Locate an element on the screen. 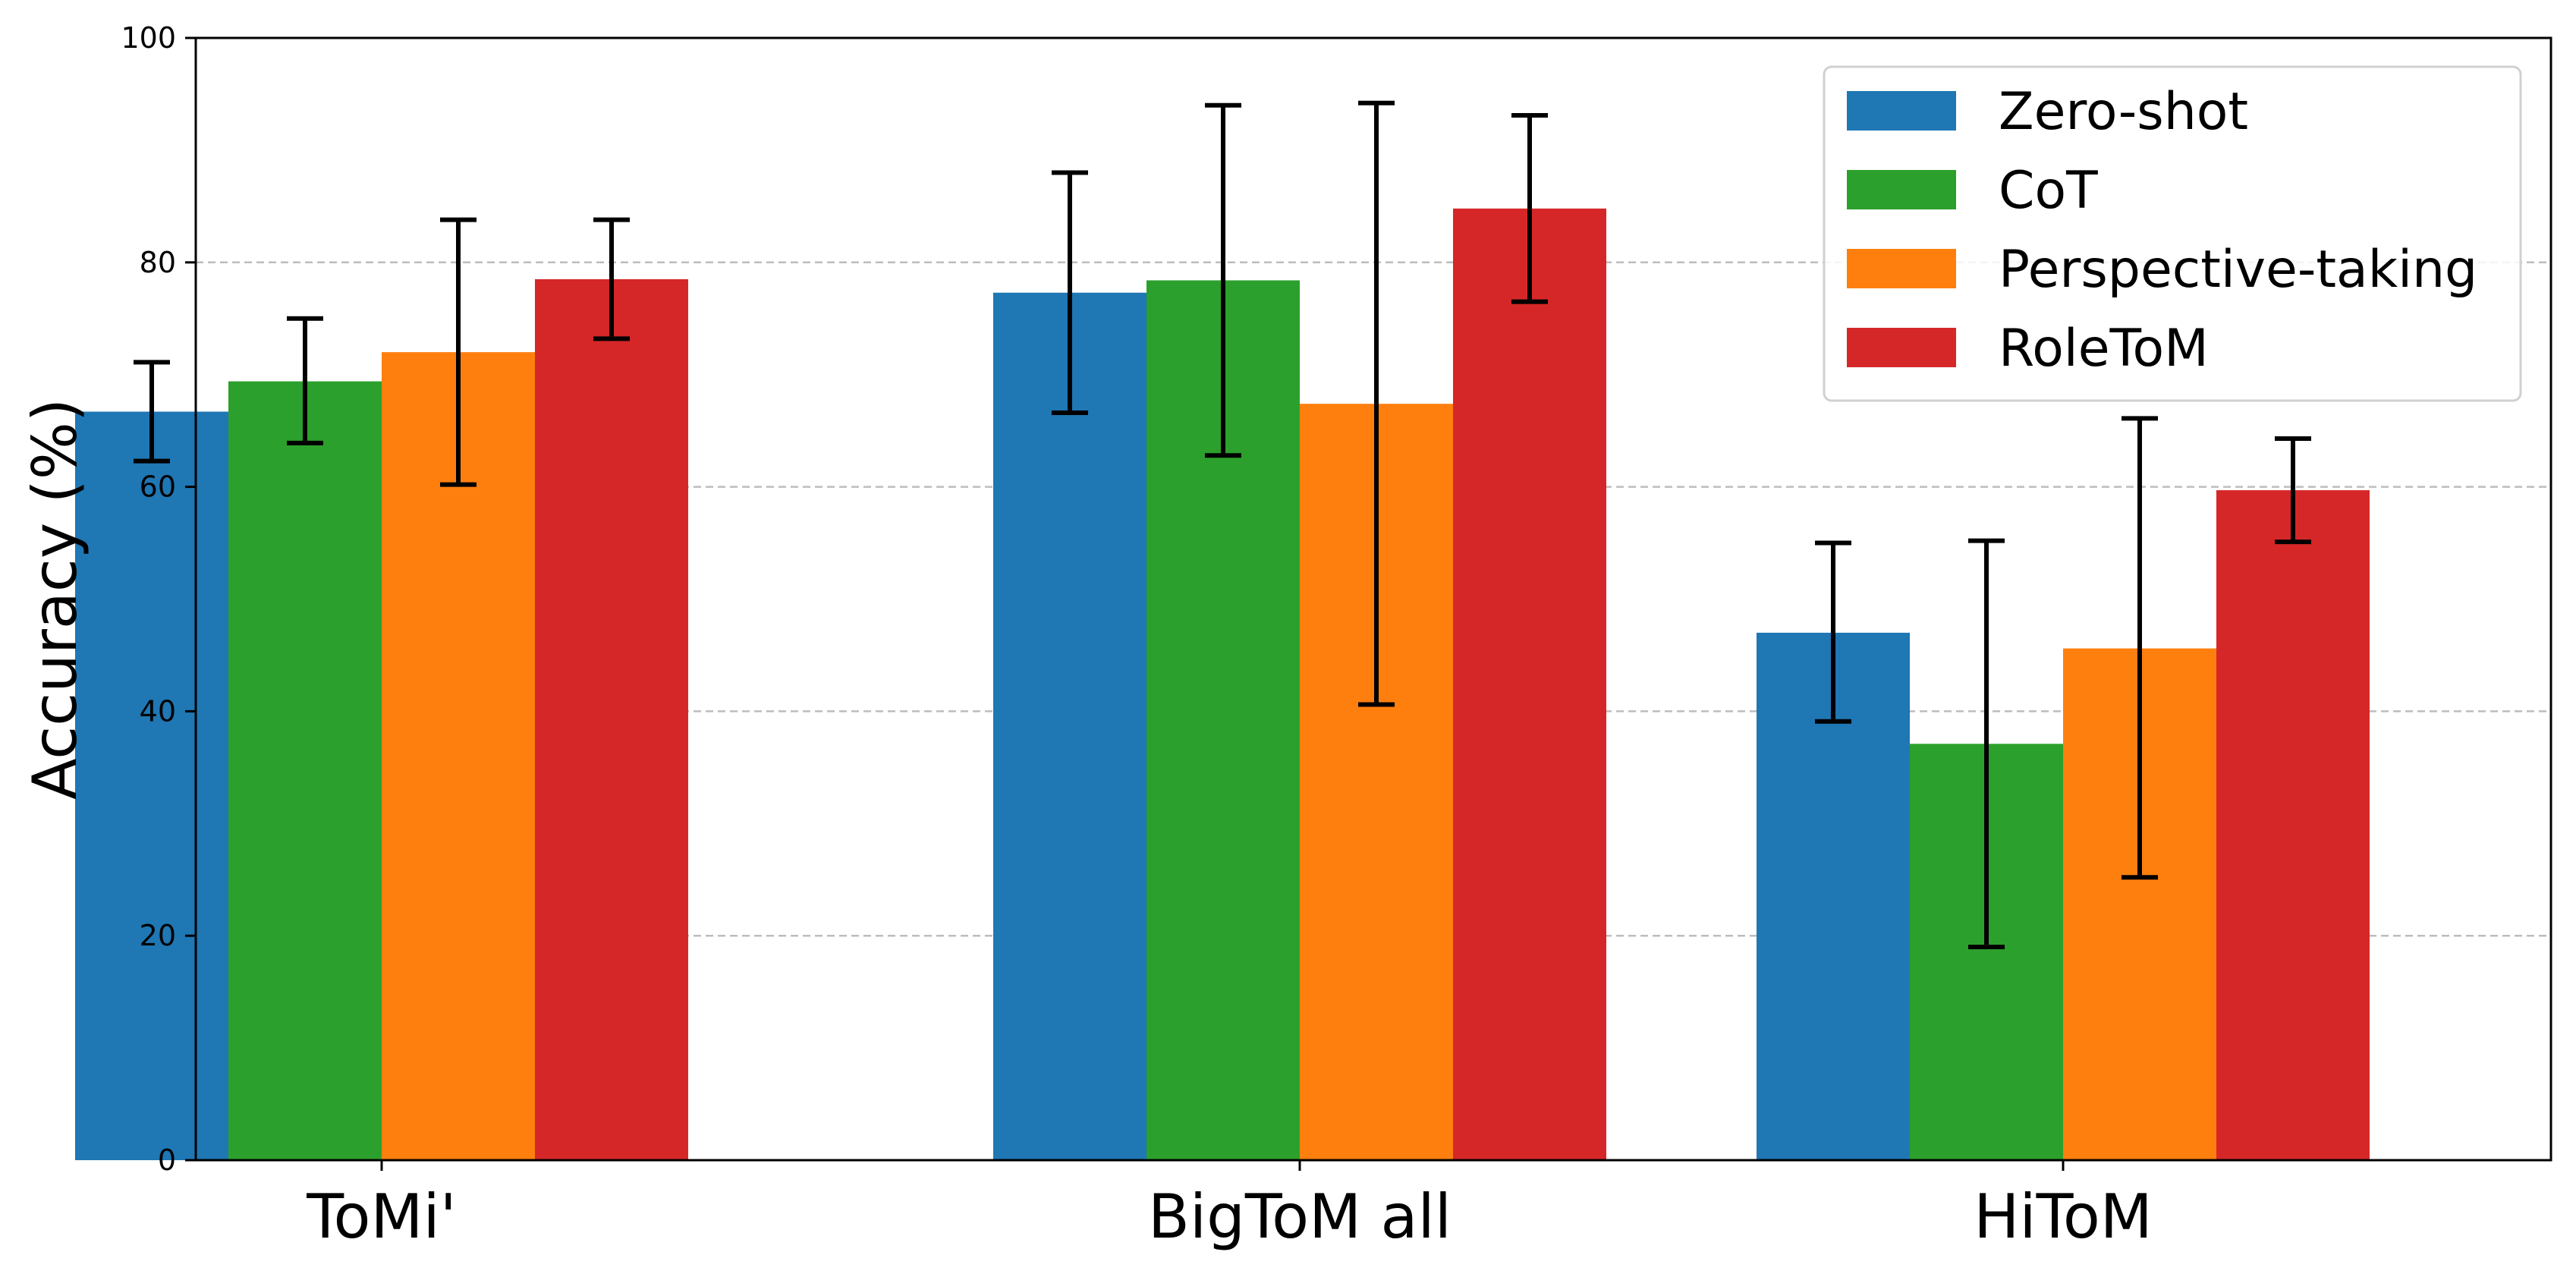 The height and width of the screenshot is (1274, 2576). y-tick-label: 100 is located at coordinates (148, 38).